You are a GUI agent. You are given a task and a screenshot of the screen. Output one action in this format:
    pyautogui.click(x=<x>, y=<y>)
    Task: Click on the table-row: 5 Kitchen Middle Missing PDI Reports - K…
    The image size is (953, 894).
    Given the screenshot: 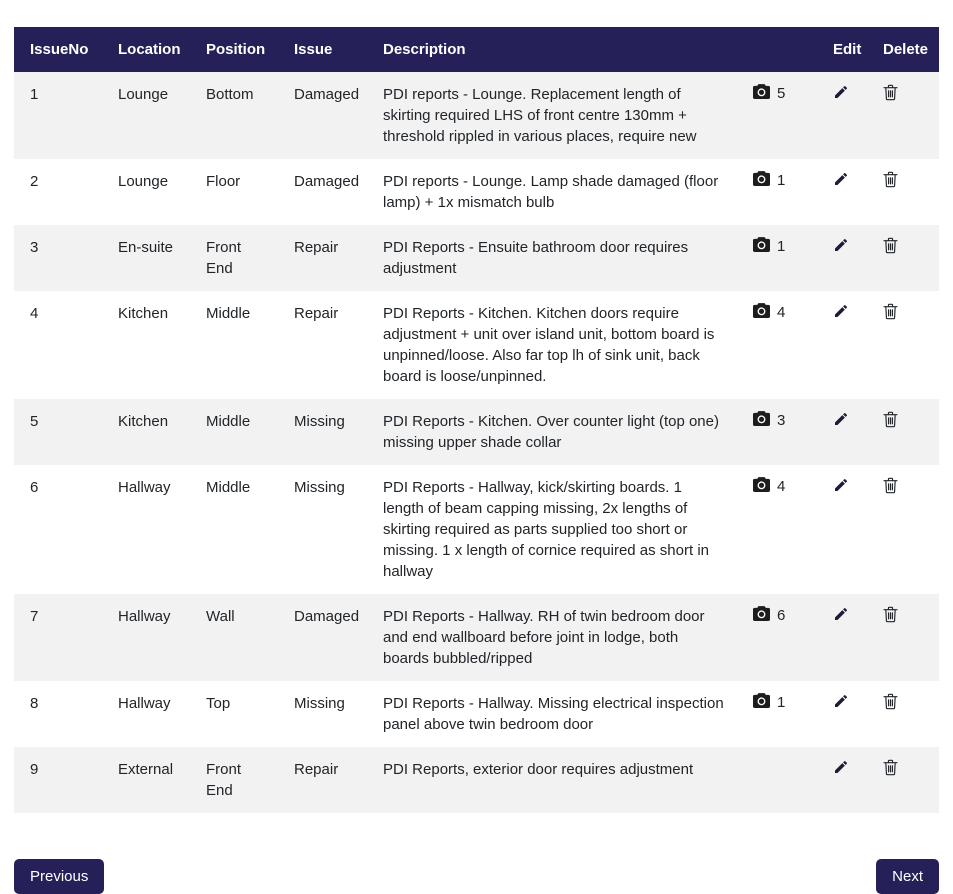 What is the action you would take?
    pyautogui.click(x=476, y=432)
    